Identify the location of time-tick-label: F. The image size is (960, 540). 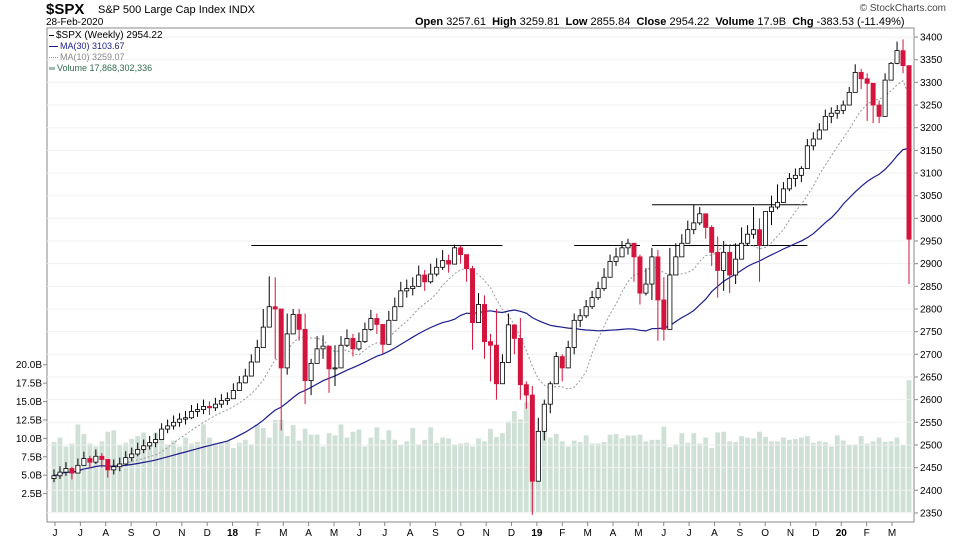
(867, 533).